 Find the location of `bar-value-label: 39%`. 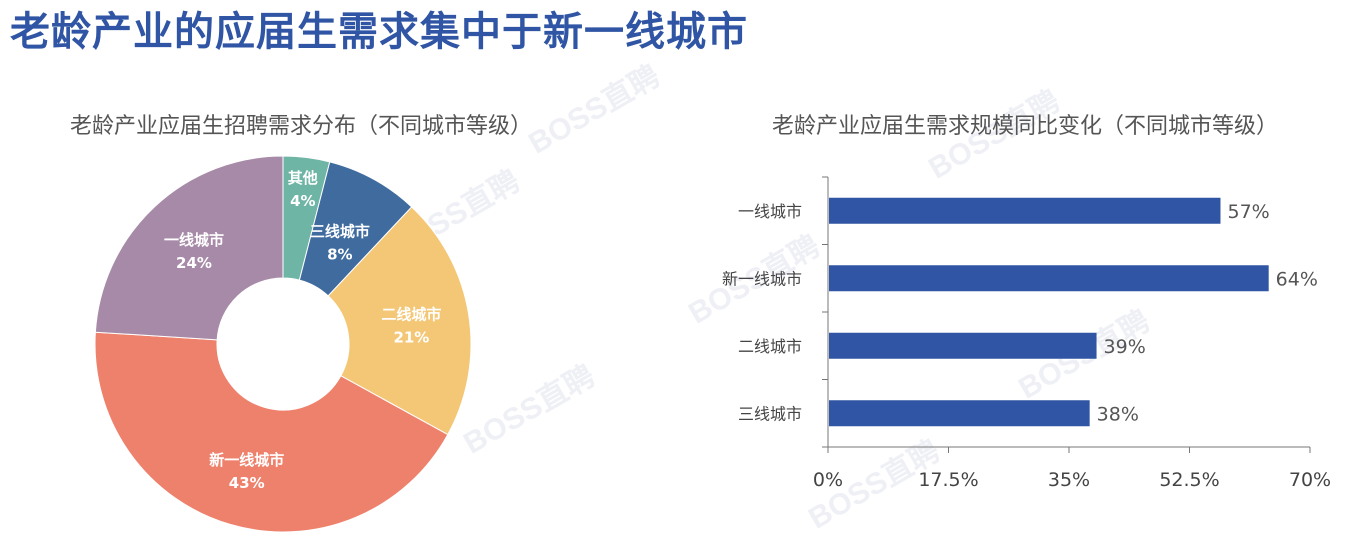

bar-value-label: 39% is located at coordinates (1125, 347).